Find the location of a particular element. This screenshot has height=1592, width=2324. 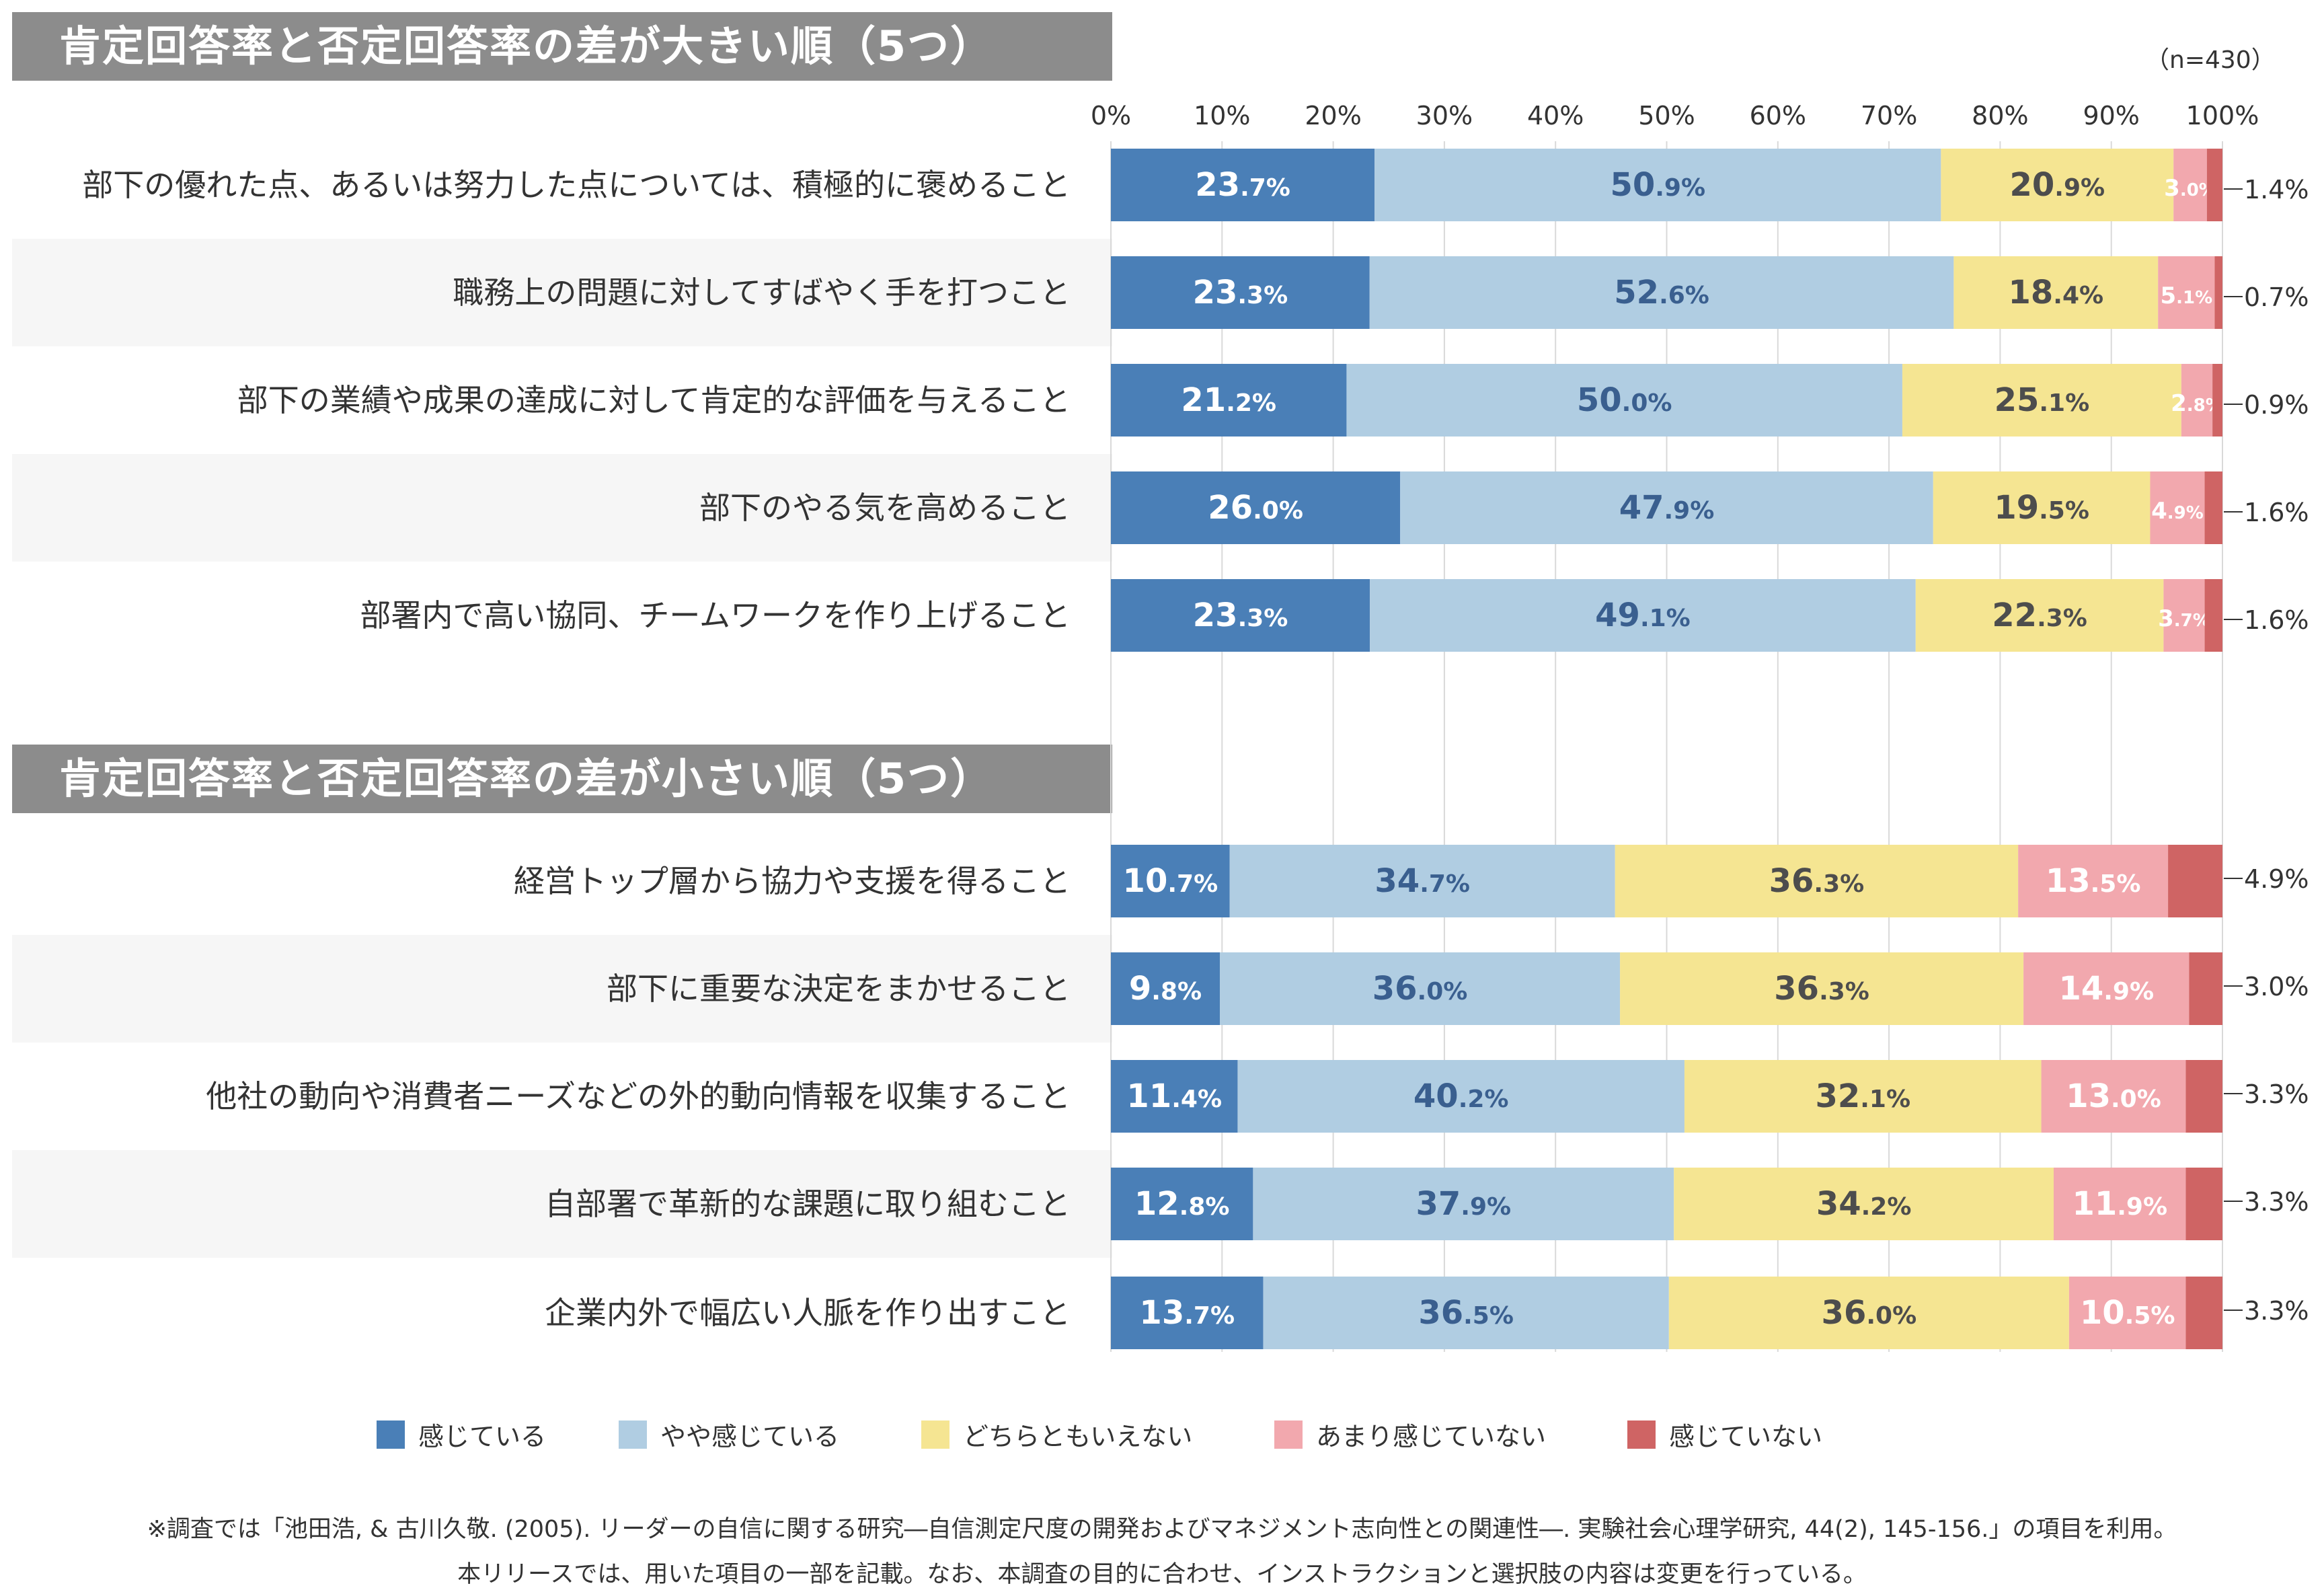

data-label: 37.9% is located at coordinates (1464, 1204).